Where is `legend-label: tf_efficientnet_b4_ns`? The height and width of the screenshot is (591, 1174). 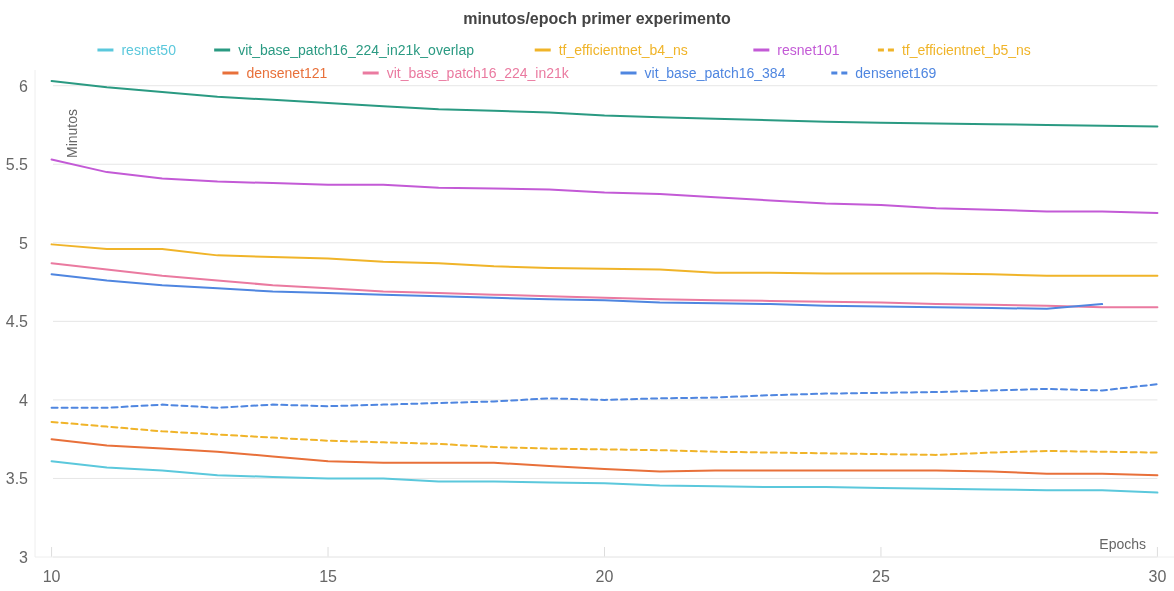
legend-label: tf_efficientnet_b4_ns is located at coordinates (623, 50).